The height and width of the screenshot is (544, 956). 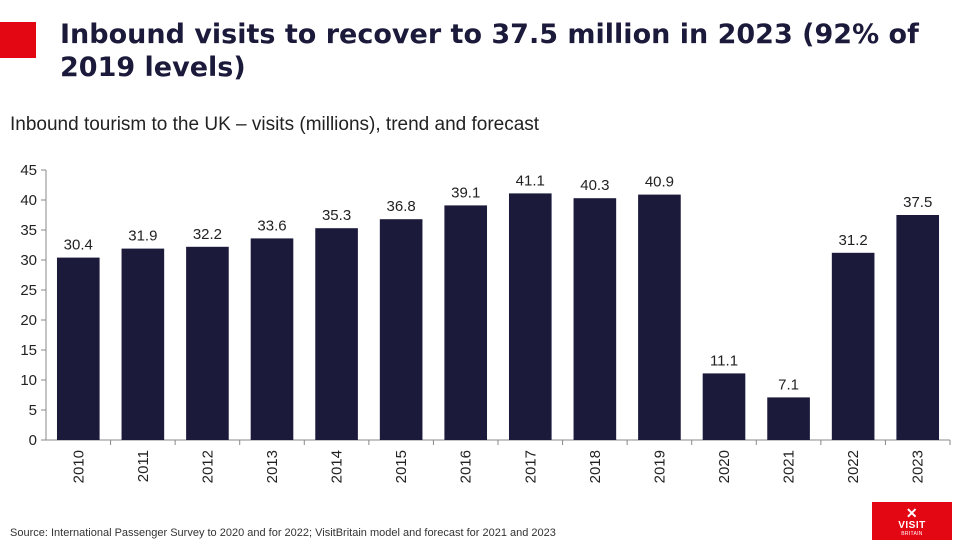 What do you see at coordinates (401, 206) in the screenshot?
I see `data-label: 36.8` at bounding box center [401, 206].